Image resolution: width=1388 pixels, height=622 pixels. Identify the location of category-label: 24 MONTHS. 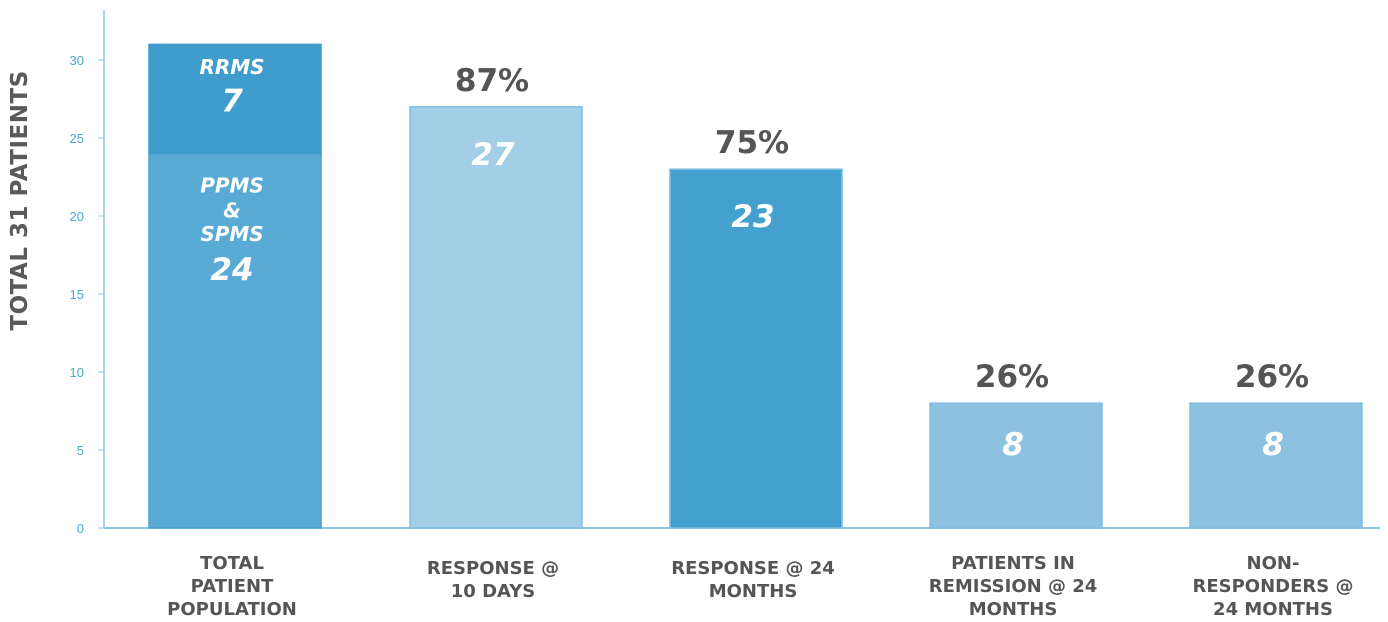
(1273, 609).